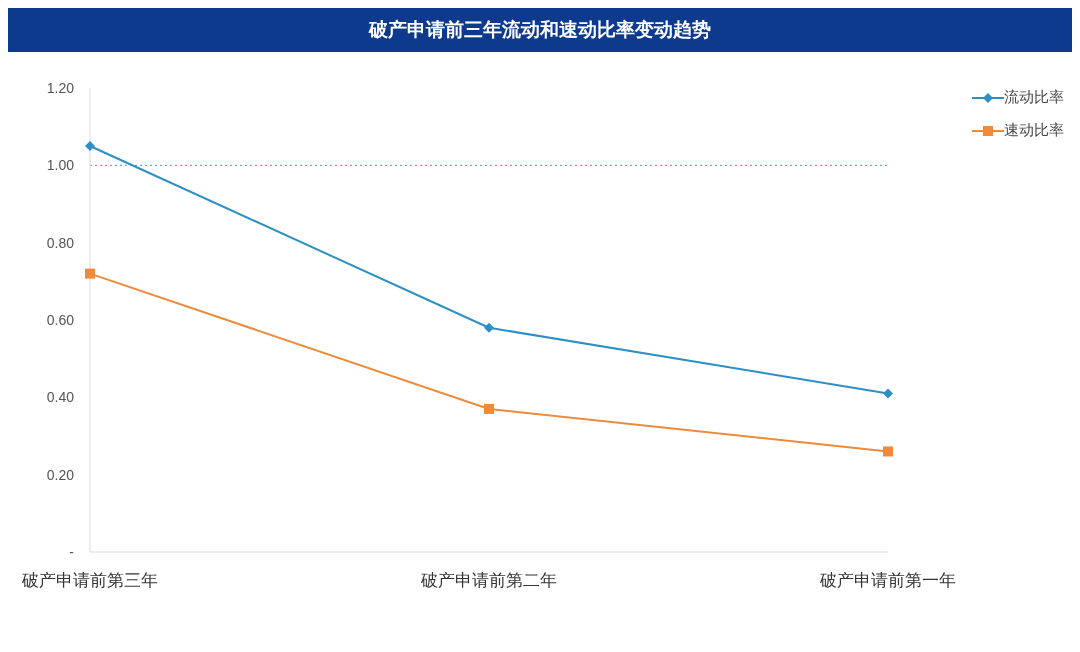 The image size is (1080, 652). I want to click on chart-title: 破产申请前三年流动和速动比率变动趋势, so click(540, 30).